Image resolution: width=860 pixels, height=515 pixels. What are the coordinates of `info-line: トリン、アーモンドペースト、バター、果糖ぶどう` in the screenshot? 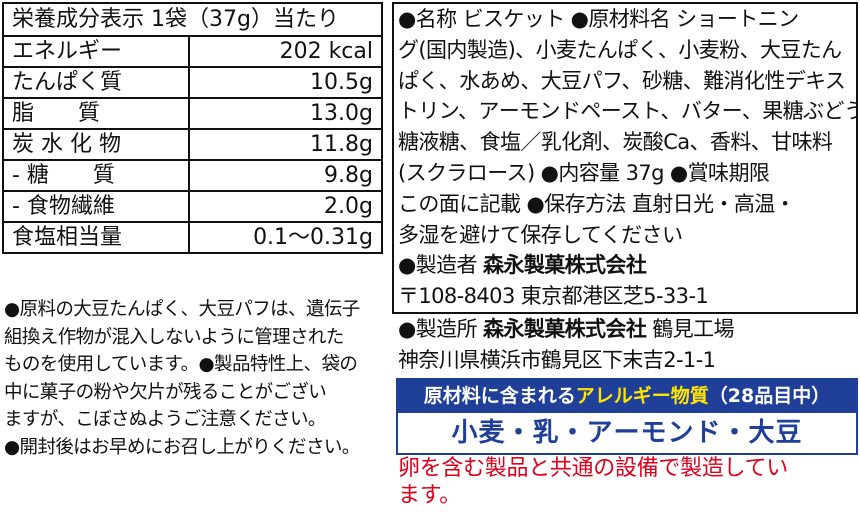 It's located at (628, 111).